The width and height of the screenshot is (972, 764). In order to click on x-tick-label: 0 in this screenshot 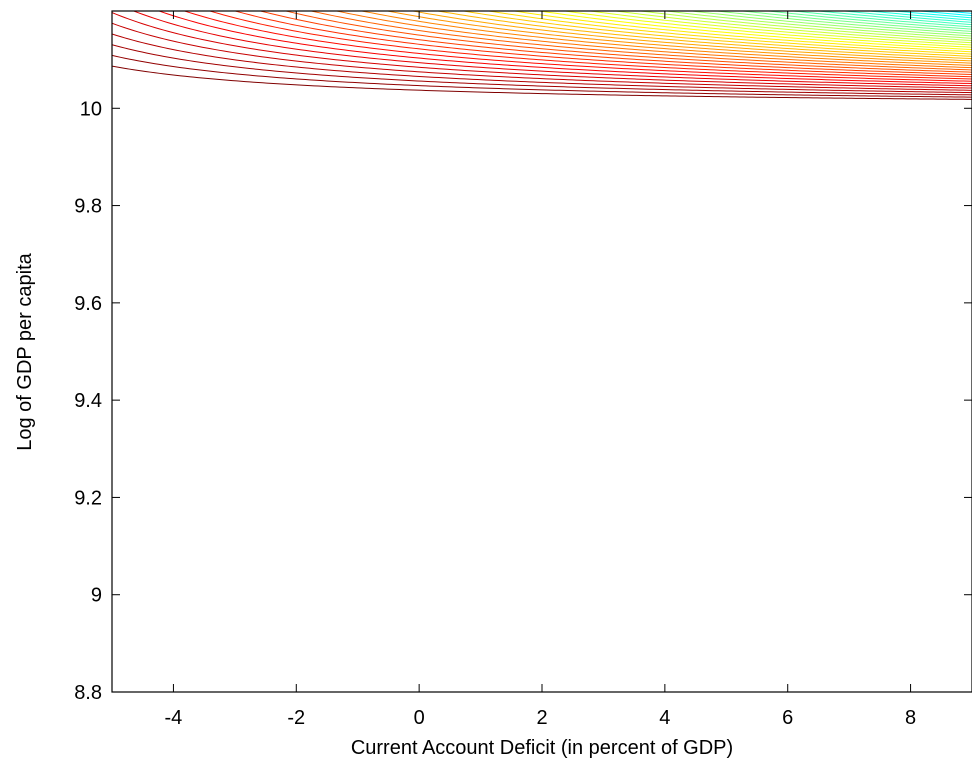, I will do `click(419, 718)`.